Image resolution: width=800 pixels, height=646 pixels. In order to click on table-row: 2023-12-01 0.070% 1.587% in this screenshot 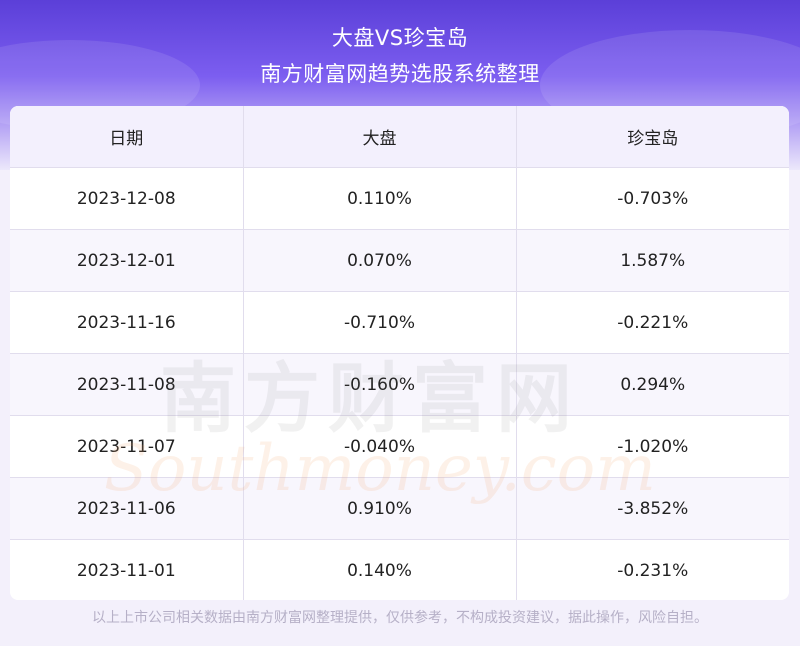, I will do `click(399, 260)`.